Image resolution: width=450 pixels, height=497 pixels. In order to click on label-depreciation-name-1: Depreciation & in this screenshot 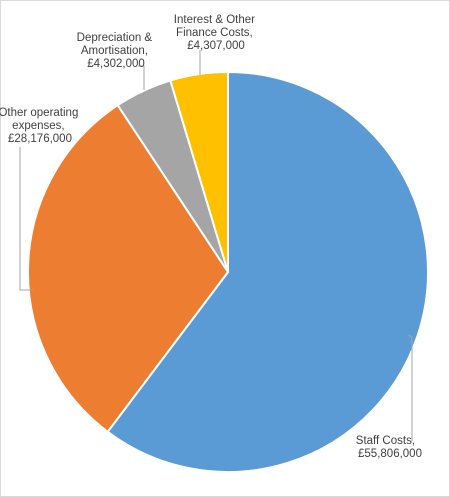, I will do `click(115, 38)`.